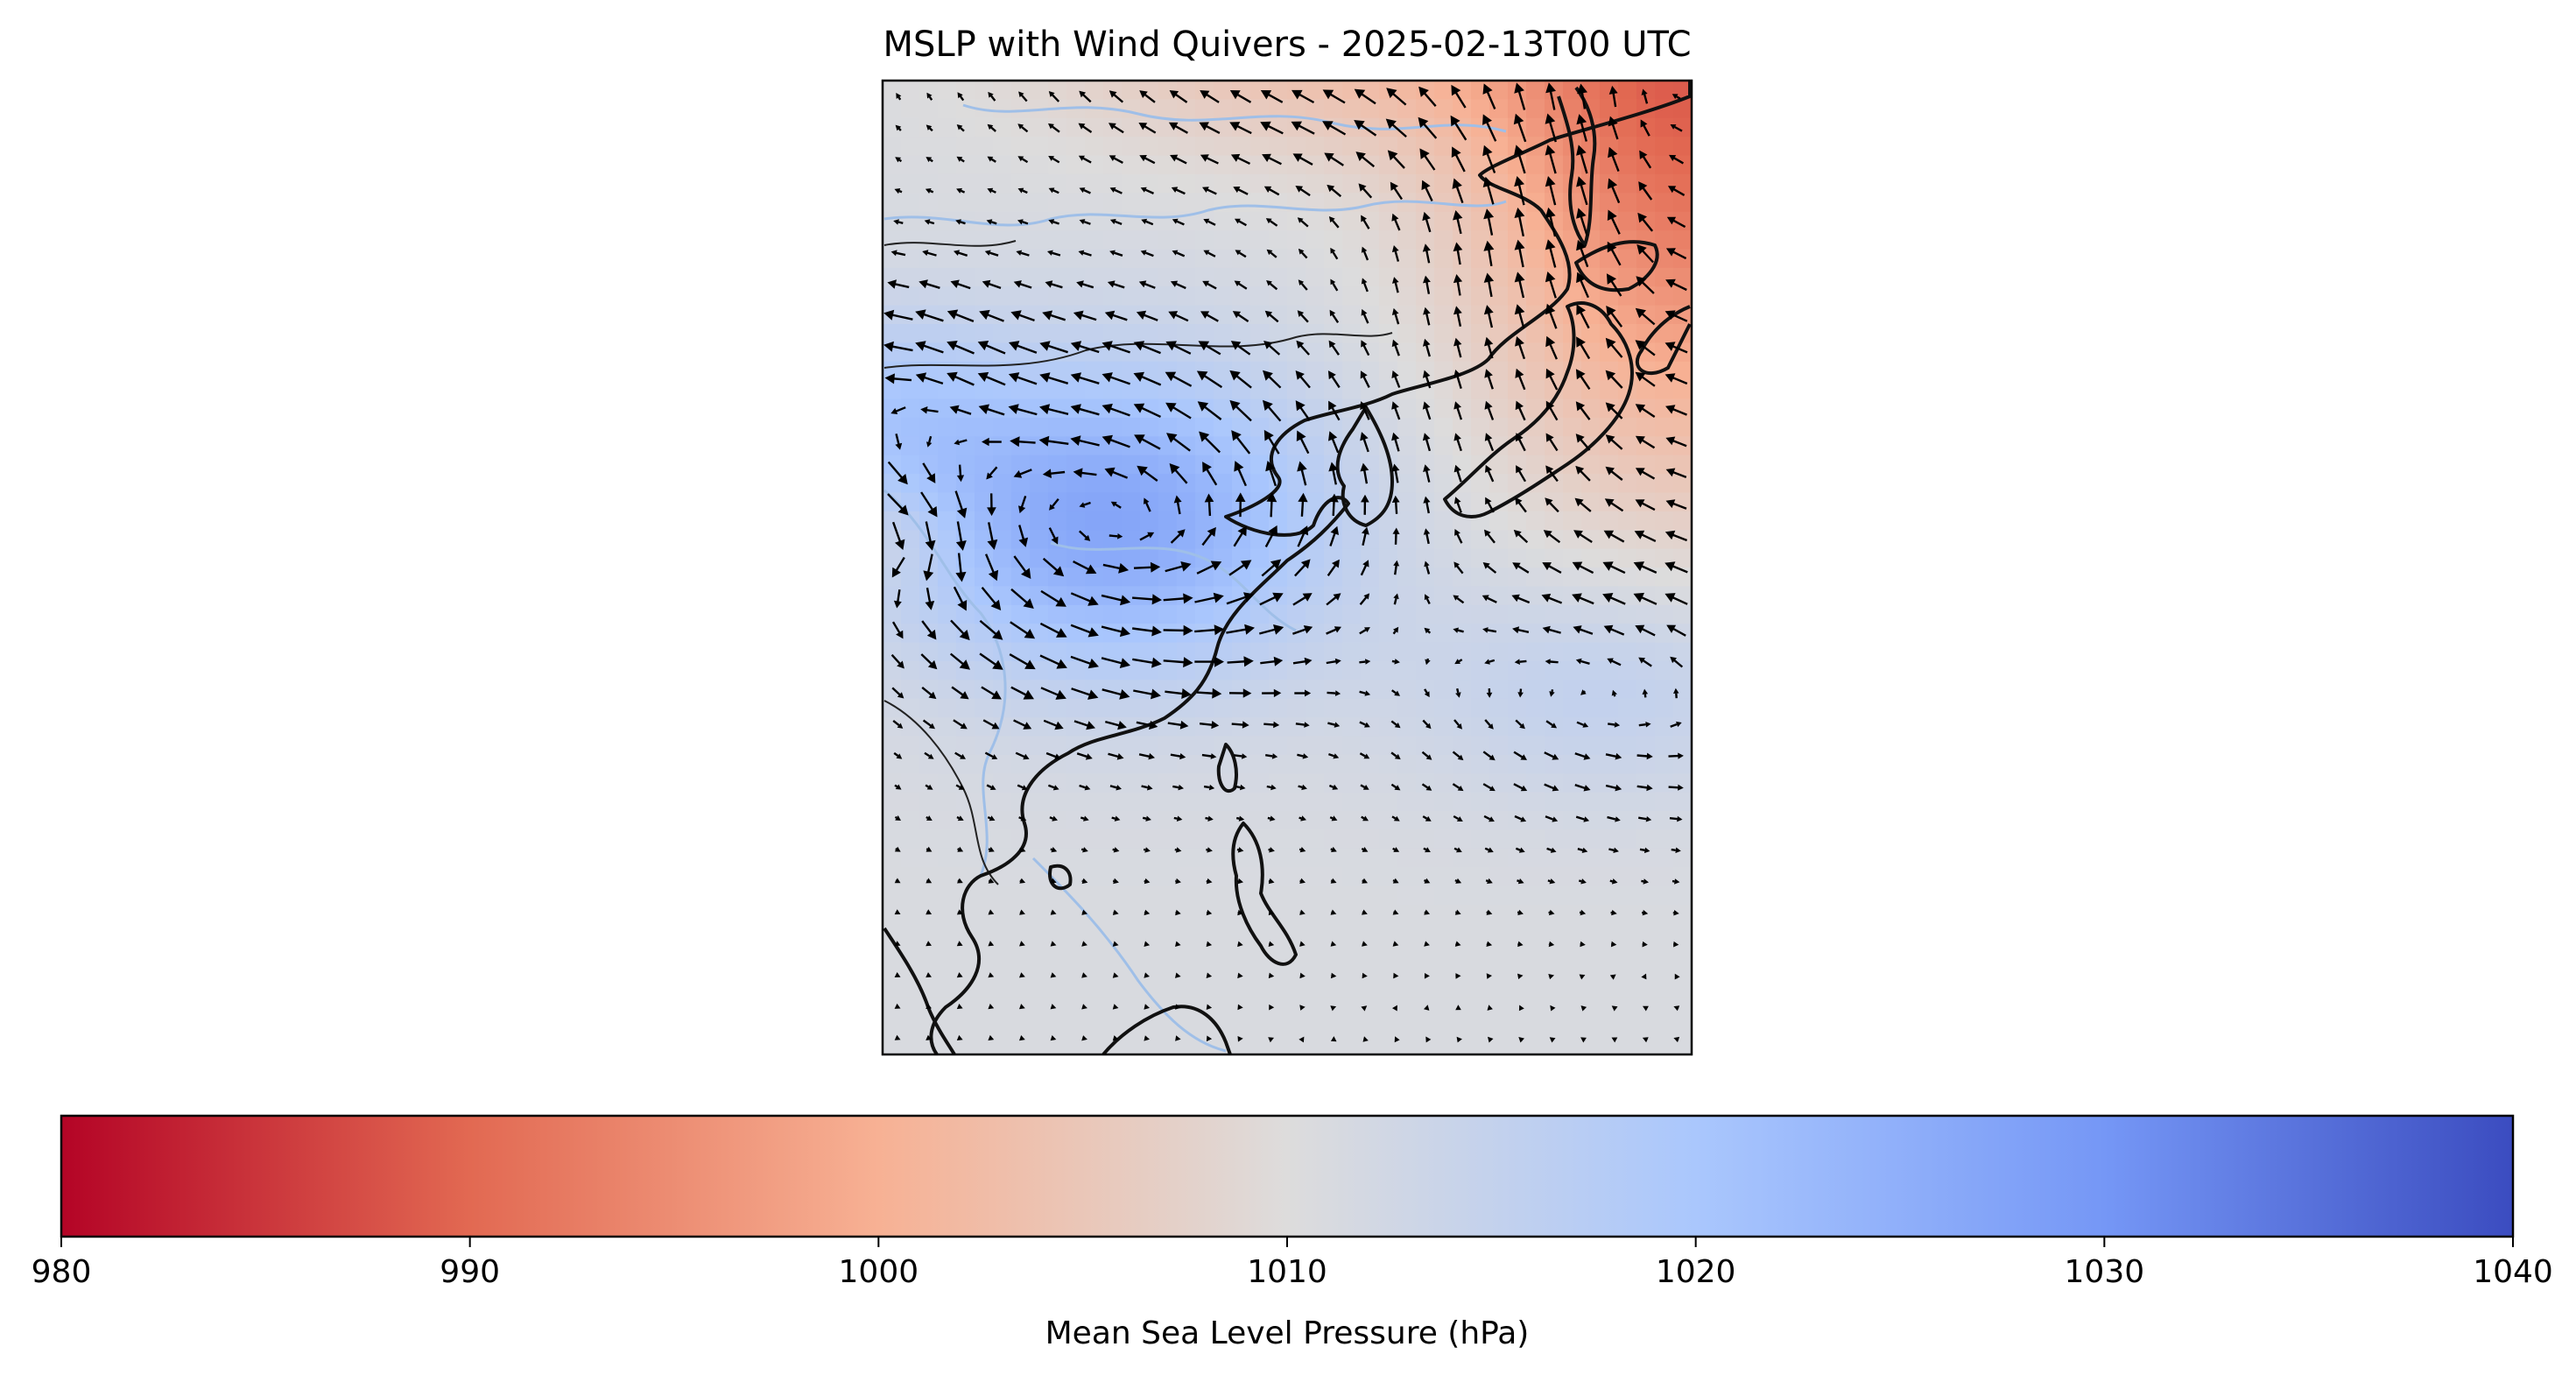 The image size is (2576, 1375). What do you see at coordinates (1234, 118) in the screenshot?
I see `river-line` at bounding box center [1234, 118].